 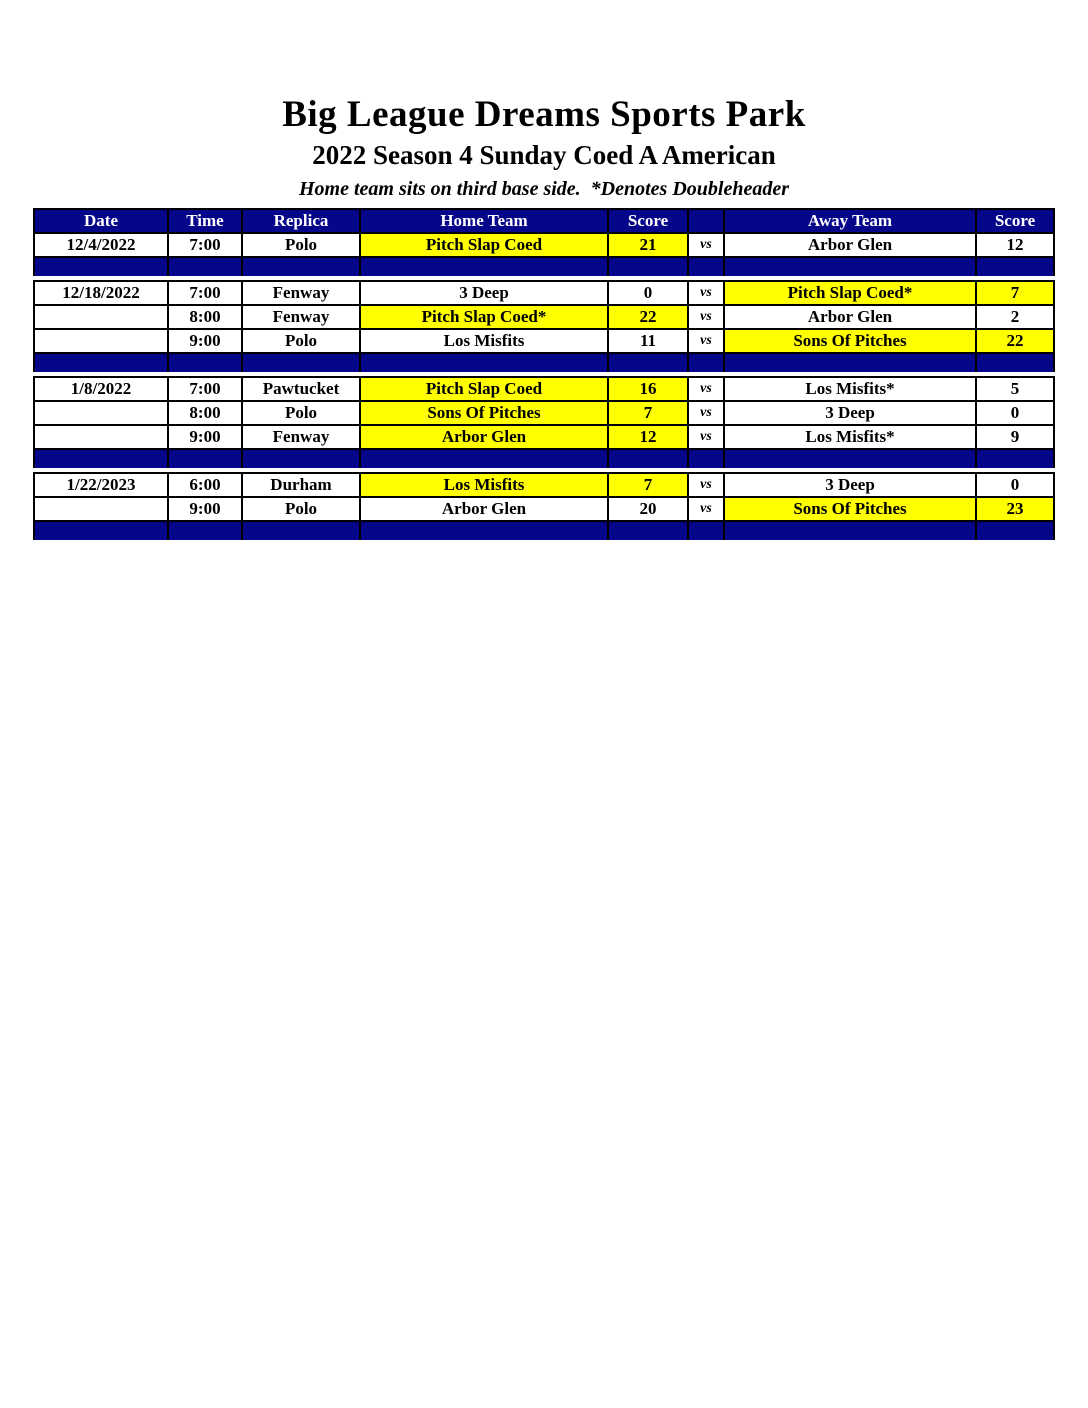 What do you see at coordinates (484, 317) in the screenshot?
I see `home-team-cell: Pitch Slap Coed*` at bounding box center [484, 317].